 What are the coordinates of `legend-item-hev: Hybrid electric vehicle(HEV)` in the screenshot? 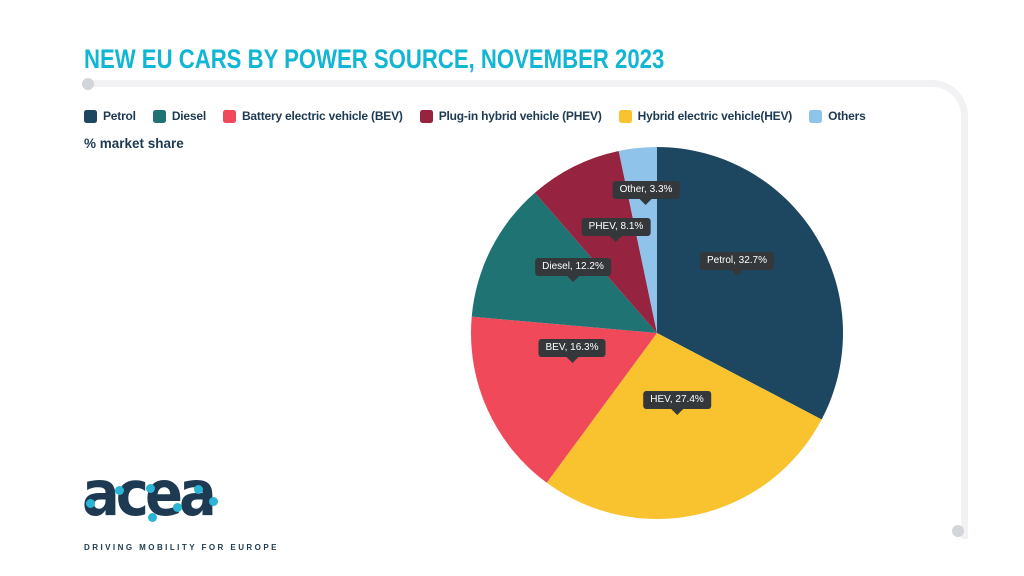 It's located at (705, 116).